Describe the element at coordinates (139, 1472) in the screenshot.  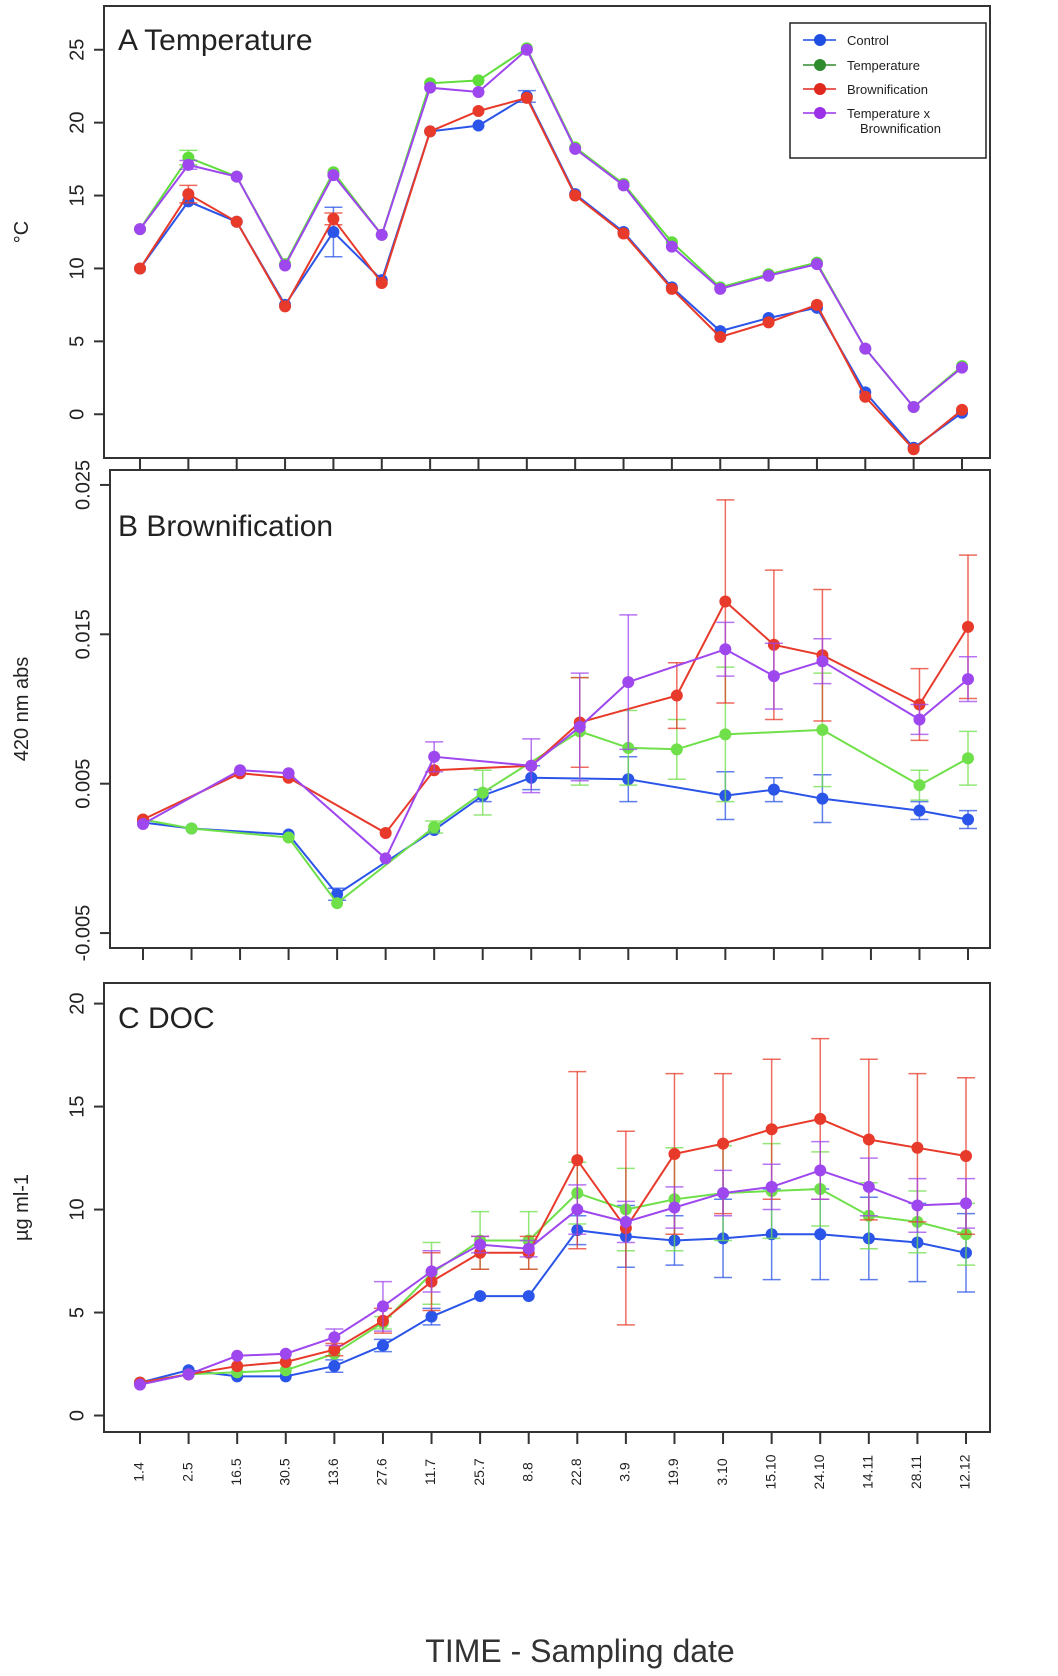
I see `x-tick-label: 1.4` at that location.